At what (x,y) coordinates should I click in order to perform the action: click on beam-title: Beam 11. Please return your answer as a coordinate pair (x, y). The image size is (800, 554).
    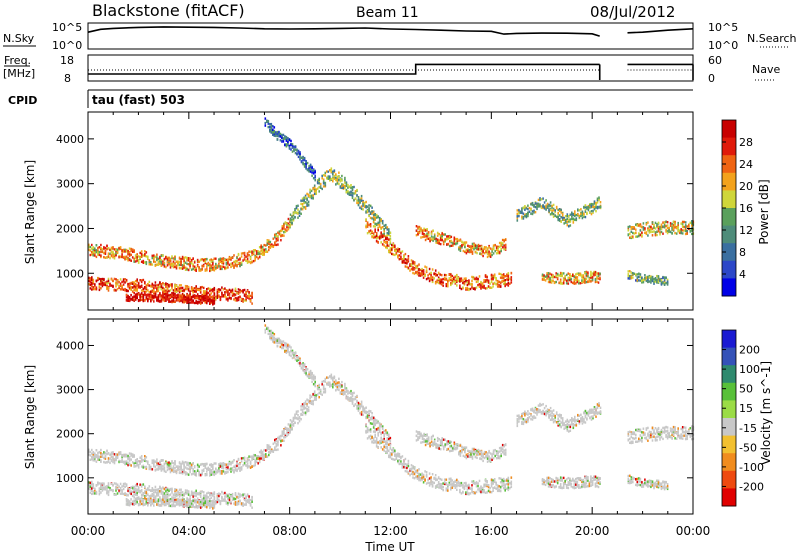
    Looking at the image, I should click on (387, 13).